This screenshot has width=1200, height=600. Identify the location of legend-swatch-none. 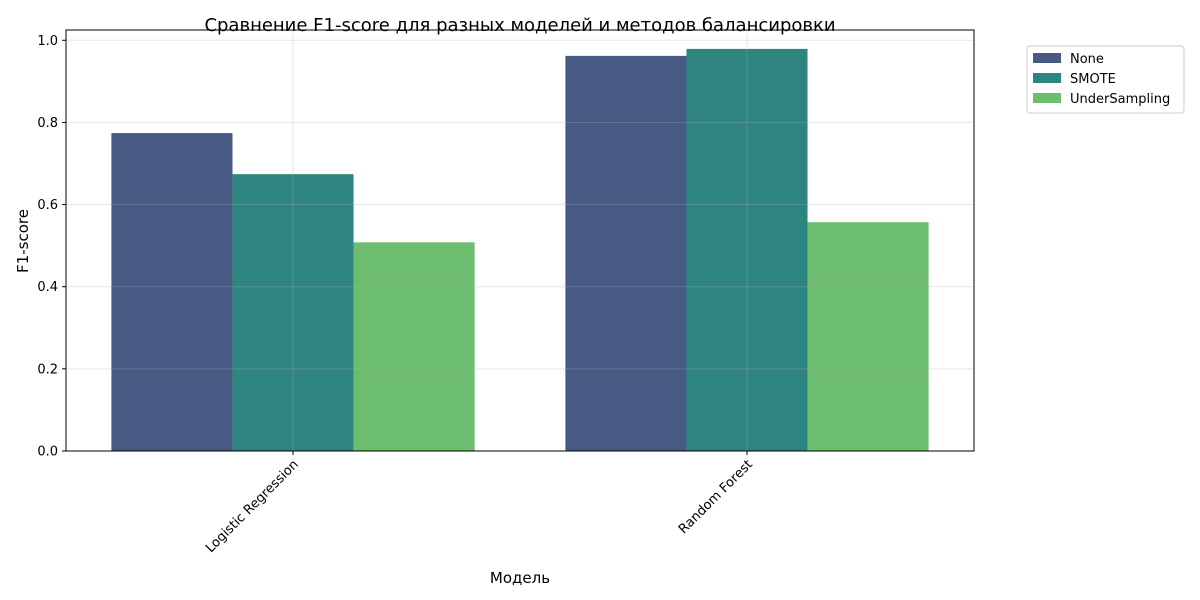
(1047, 58).